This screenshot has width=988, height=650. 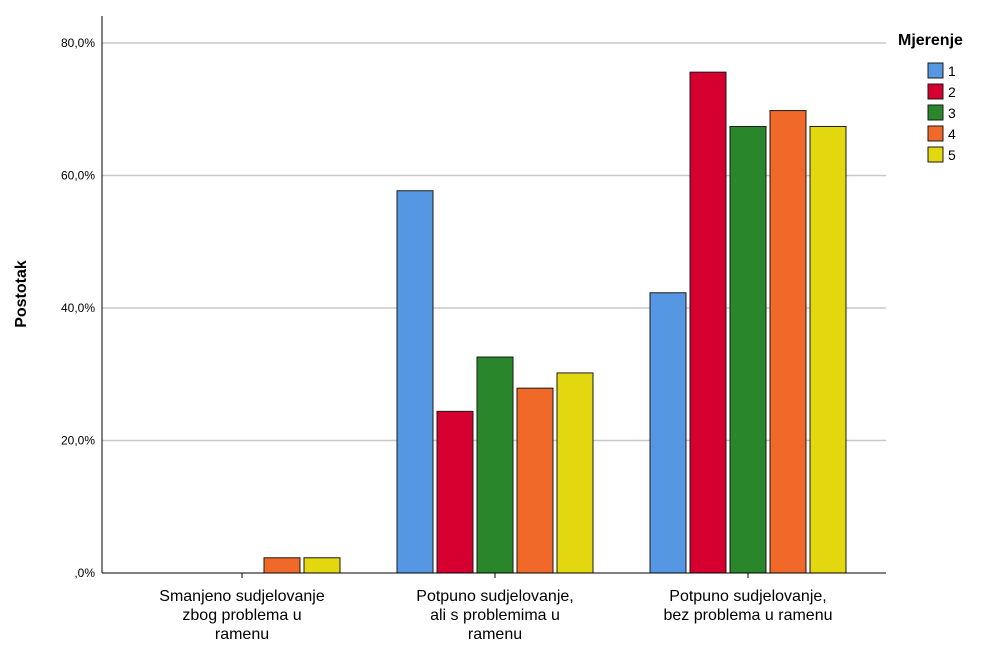 What do you see at coordinates (930, 40) in the screenshot?
I see `legend-title: Mjerenje` at bounding box center [930, 40].